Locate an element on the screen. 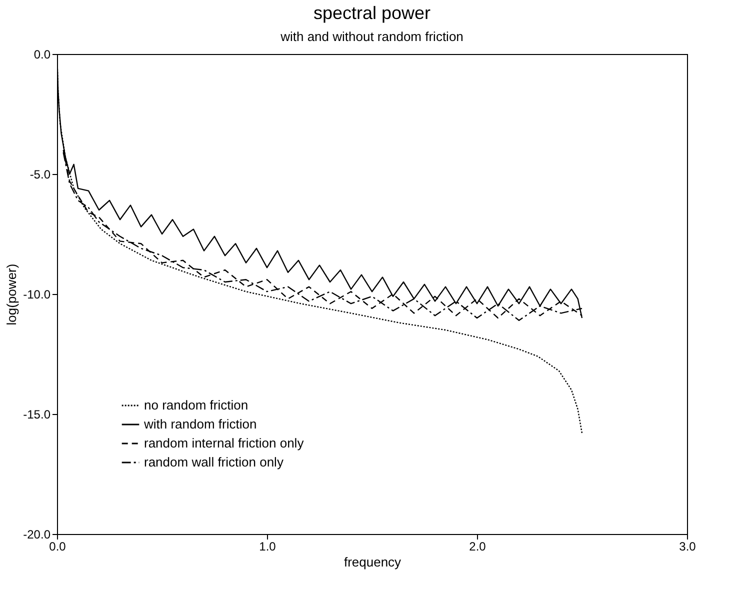 The height and width of the screenshot is (612, 752). chart-title: spectral power is located at coordinates (372, 13).